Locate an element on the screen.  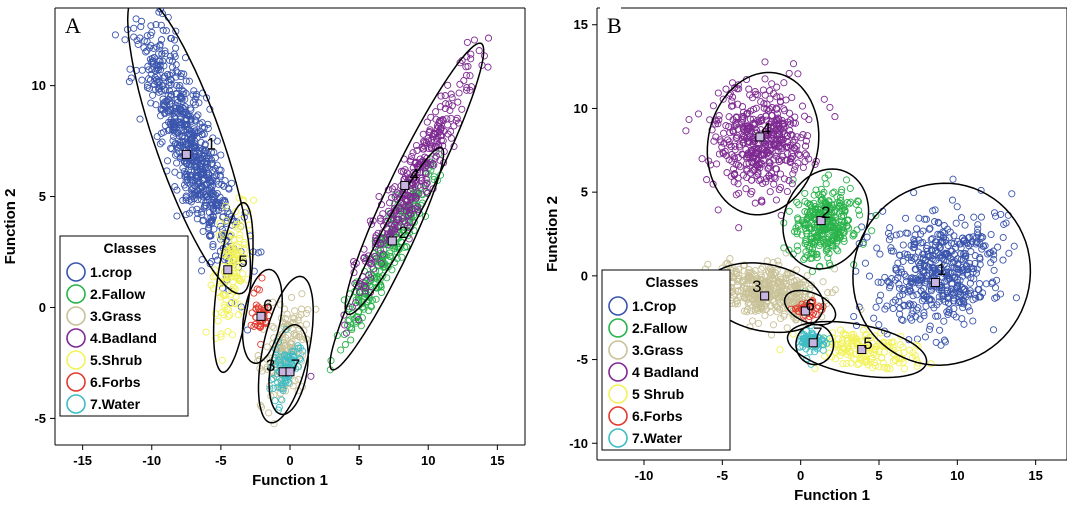
centroid-label-5: 5 is located at coordinates (242, 261).